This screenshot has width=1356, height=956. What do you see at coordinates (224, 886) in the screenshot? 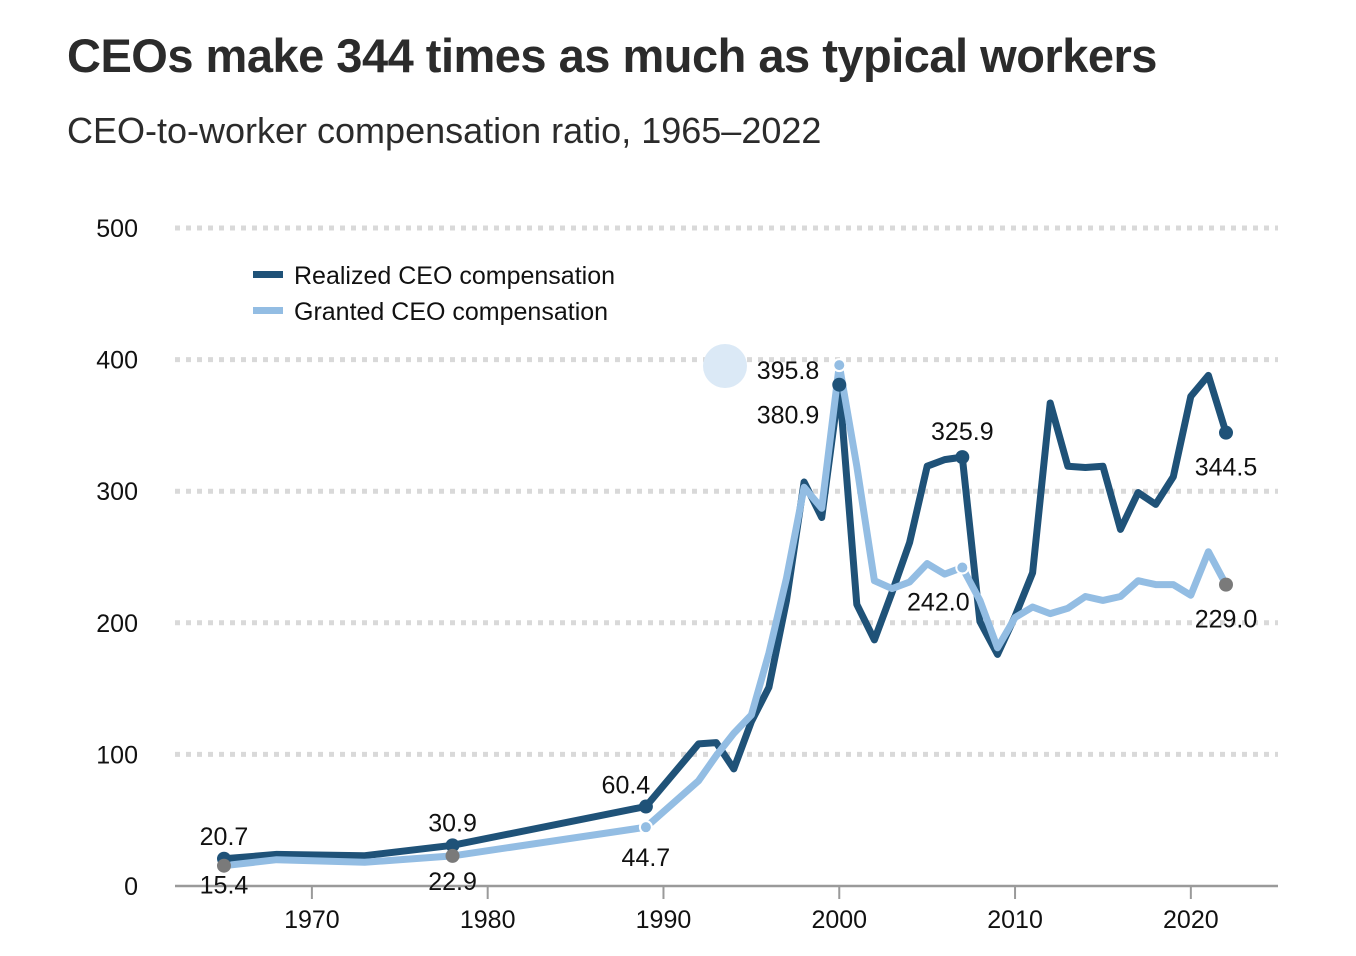
I see `data-label: 15.4` at bounding box center [224, 886].